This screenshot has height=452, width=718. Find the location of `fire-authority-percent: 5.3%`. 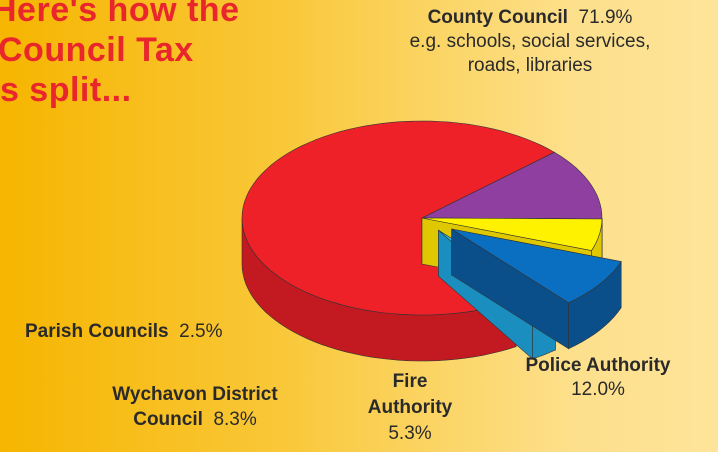

fire-authority-percent: 5.3% is located at coordinates (410, 433).